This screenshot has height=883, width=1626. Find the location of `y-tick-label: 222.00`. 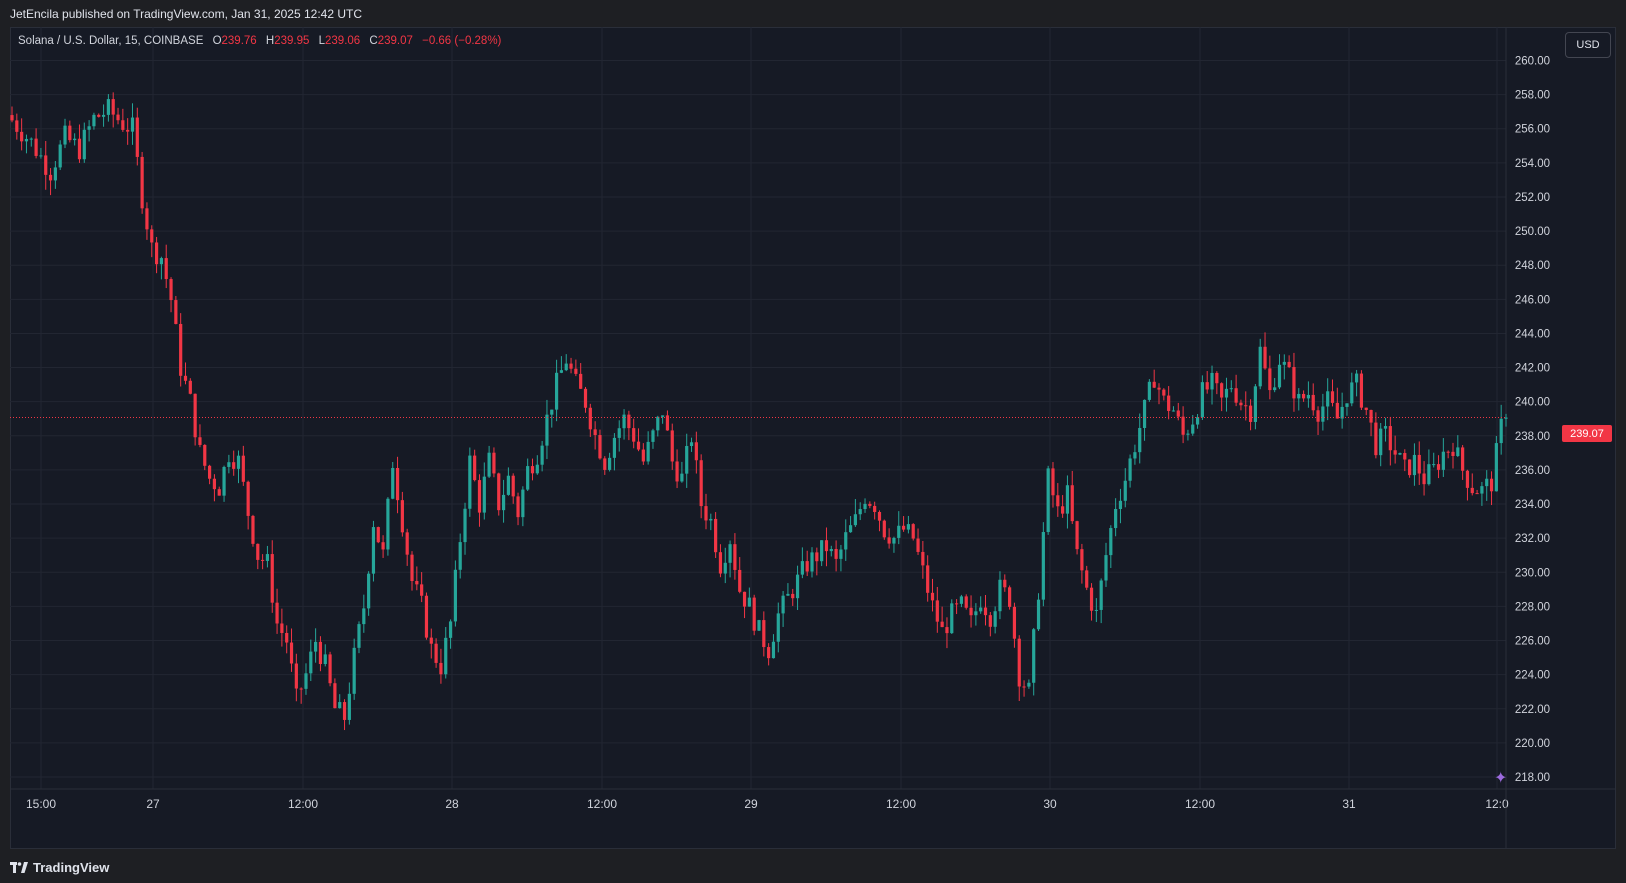

y-tick-label: 222.00 is located at coordinates (1532, 710).